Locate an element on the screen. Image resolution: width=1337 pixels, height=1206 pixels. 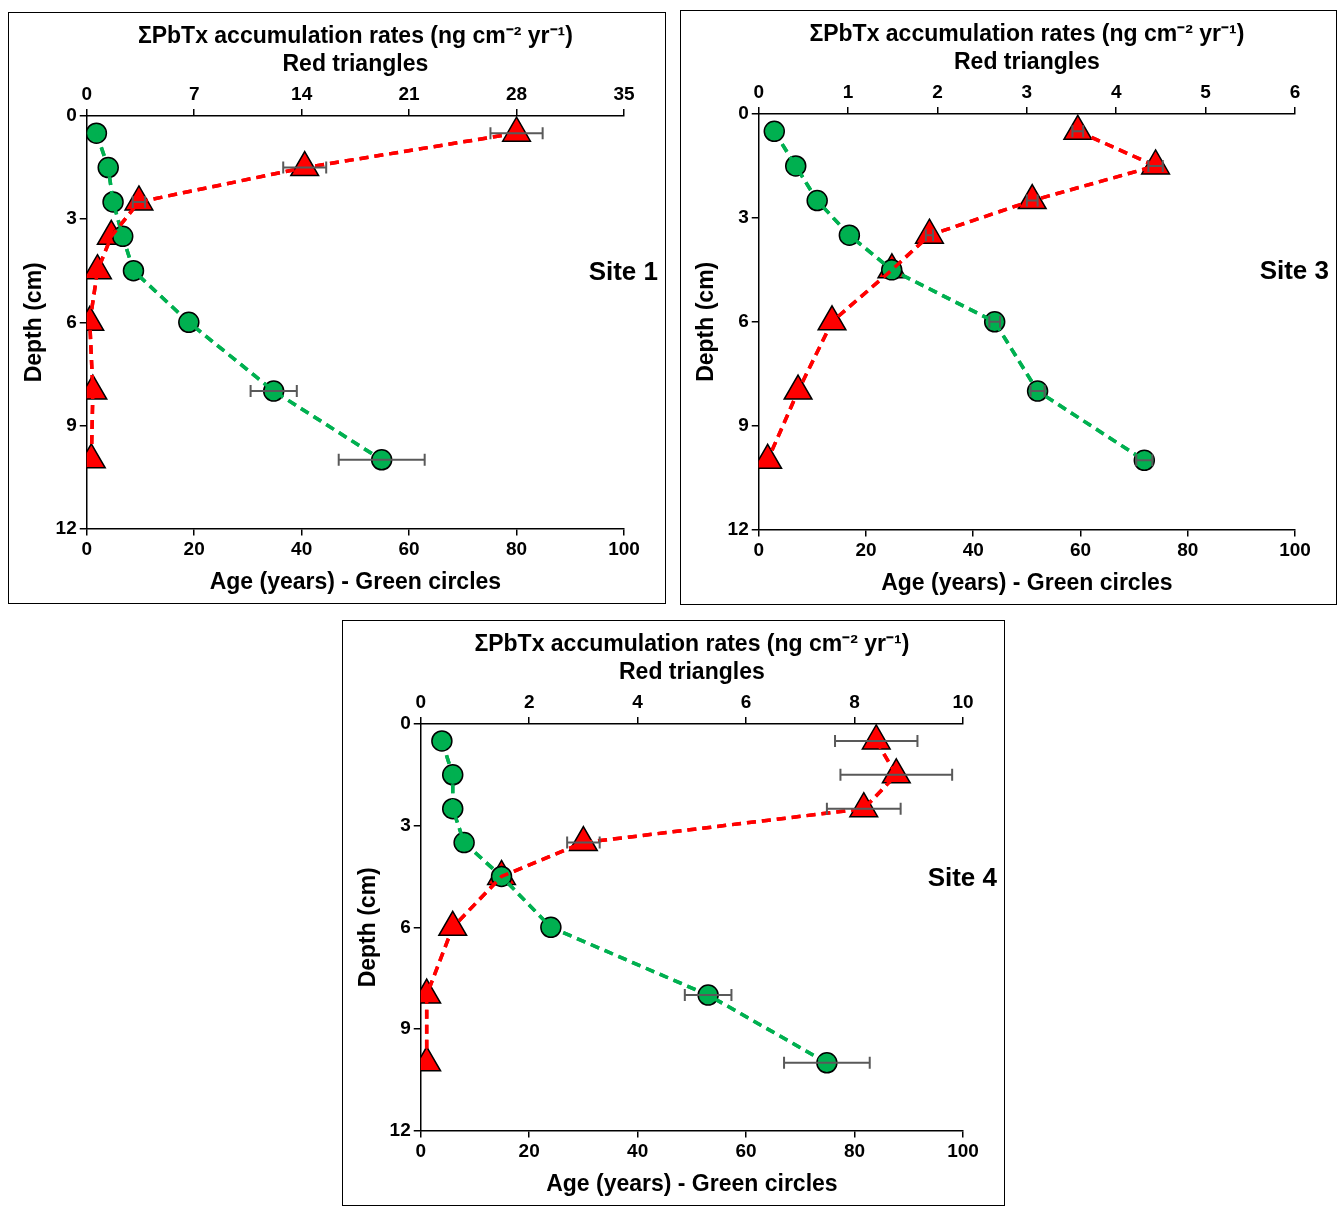
x2-tick-label: 1 is located at coordinates (848, 91).